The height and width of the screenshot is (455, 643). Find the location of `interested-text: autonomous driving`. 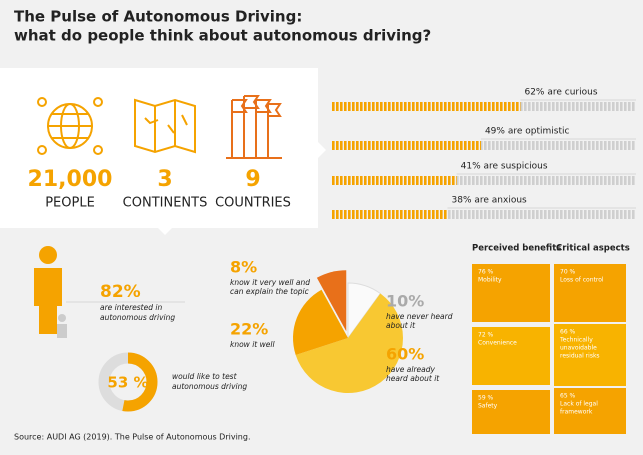

interested-text: autonomous driving is located at coordinates (137, 317).